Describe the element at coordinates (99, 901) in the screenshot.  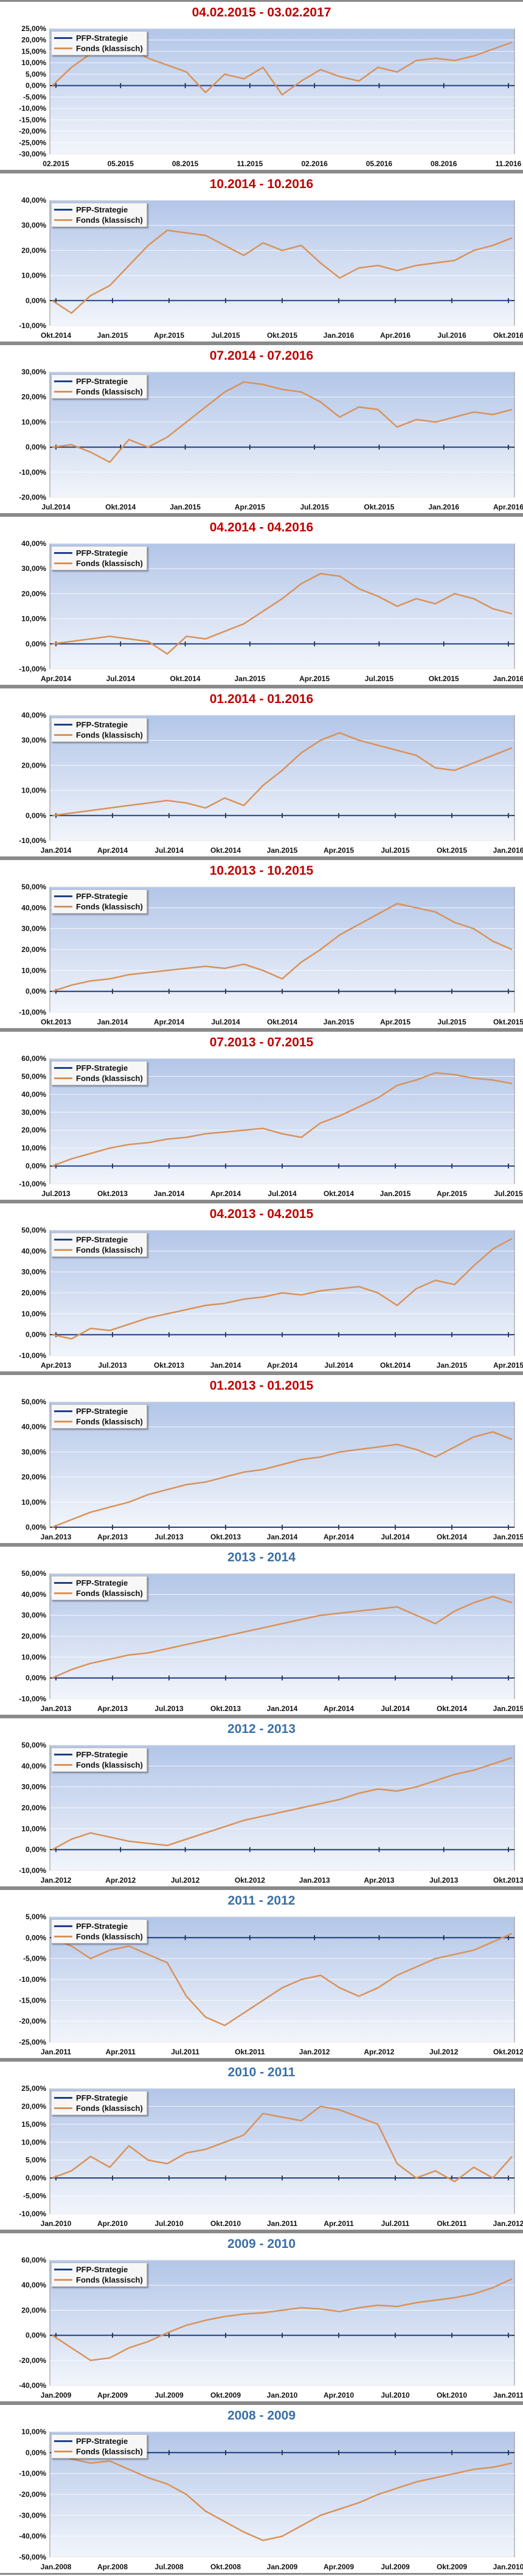
I see `legend: PFP-Strategie Fonds (klassisch)` at that location.